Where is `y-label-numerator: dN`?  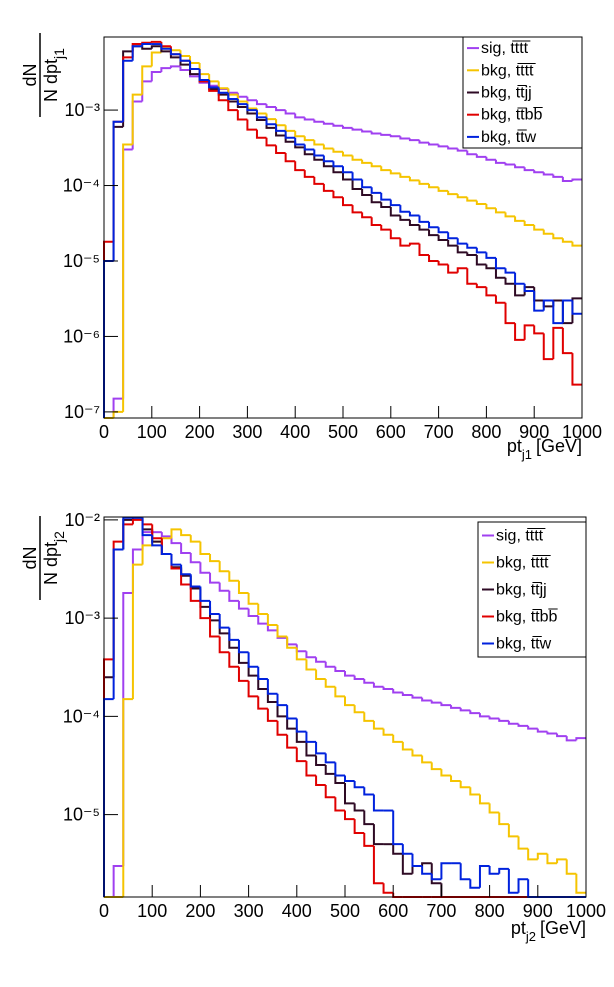
y-label-numerator: dN is located at coordinates (30, 557).